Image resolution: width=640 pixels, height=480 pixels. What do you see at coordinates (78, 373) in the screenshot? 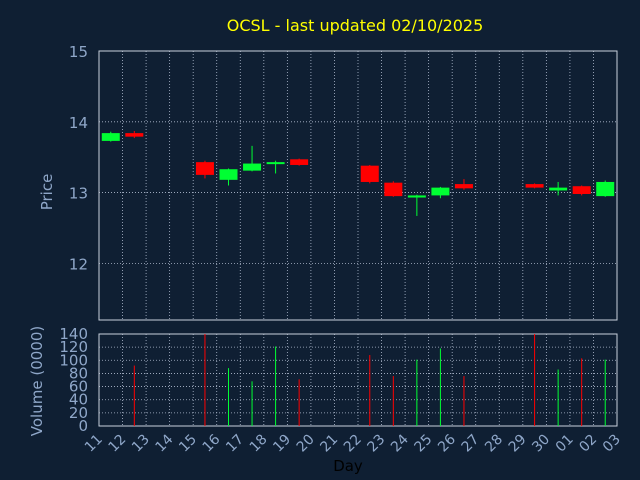
I see `volume-tick-label: 80` at bounding box center [78, 373].